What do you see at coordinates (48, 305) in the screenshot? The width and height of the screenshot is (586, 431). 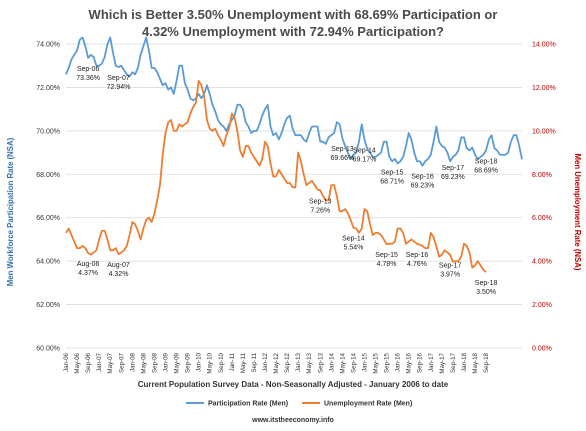 I see `left-tick-label: 62.00%` at bounding box center [48, 305].